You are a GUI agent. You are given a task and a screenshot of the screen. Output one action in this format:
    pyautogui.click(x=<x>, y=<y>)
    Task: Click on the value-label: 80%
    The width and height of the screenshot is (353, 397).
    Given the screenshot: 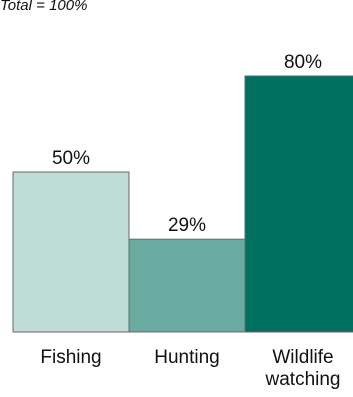 What is the action you would take?
    pyautogui.click(x=303, y=62)
    